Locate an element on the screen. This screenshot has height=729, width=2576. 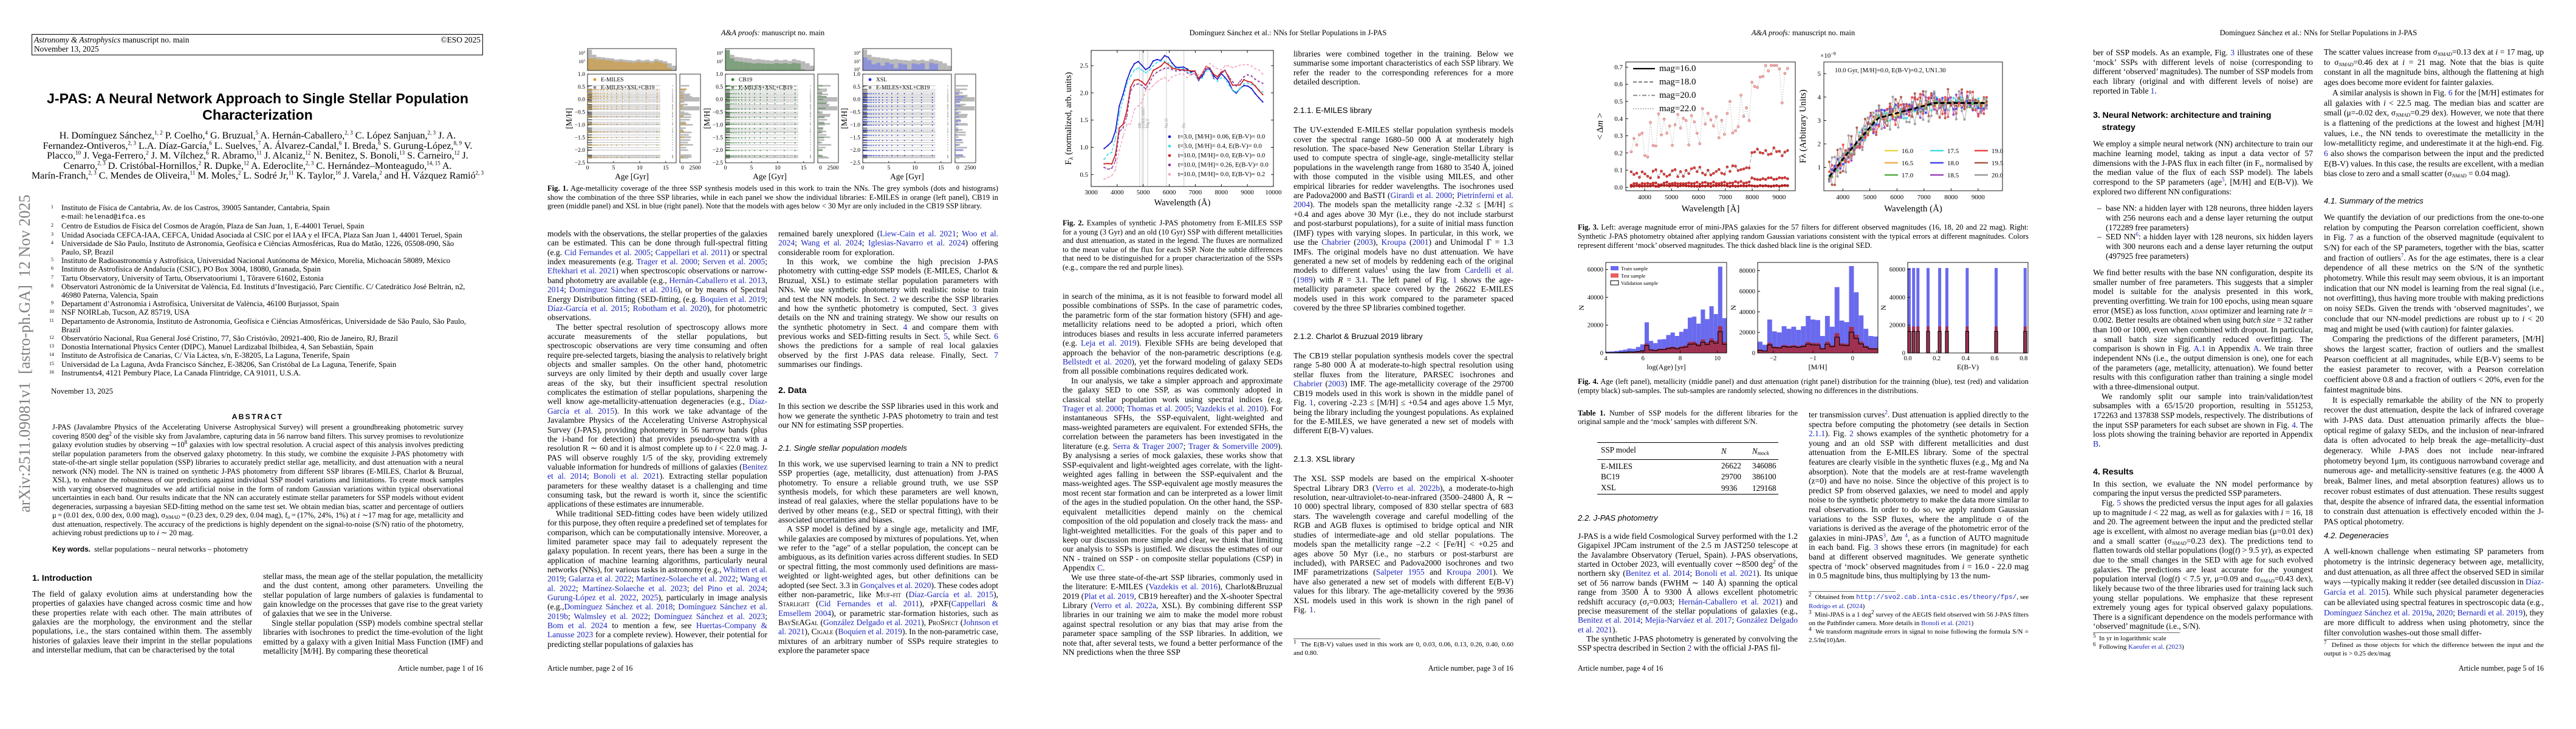
svg-text: −2.0 is located at coordinates (855, 151).